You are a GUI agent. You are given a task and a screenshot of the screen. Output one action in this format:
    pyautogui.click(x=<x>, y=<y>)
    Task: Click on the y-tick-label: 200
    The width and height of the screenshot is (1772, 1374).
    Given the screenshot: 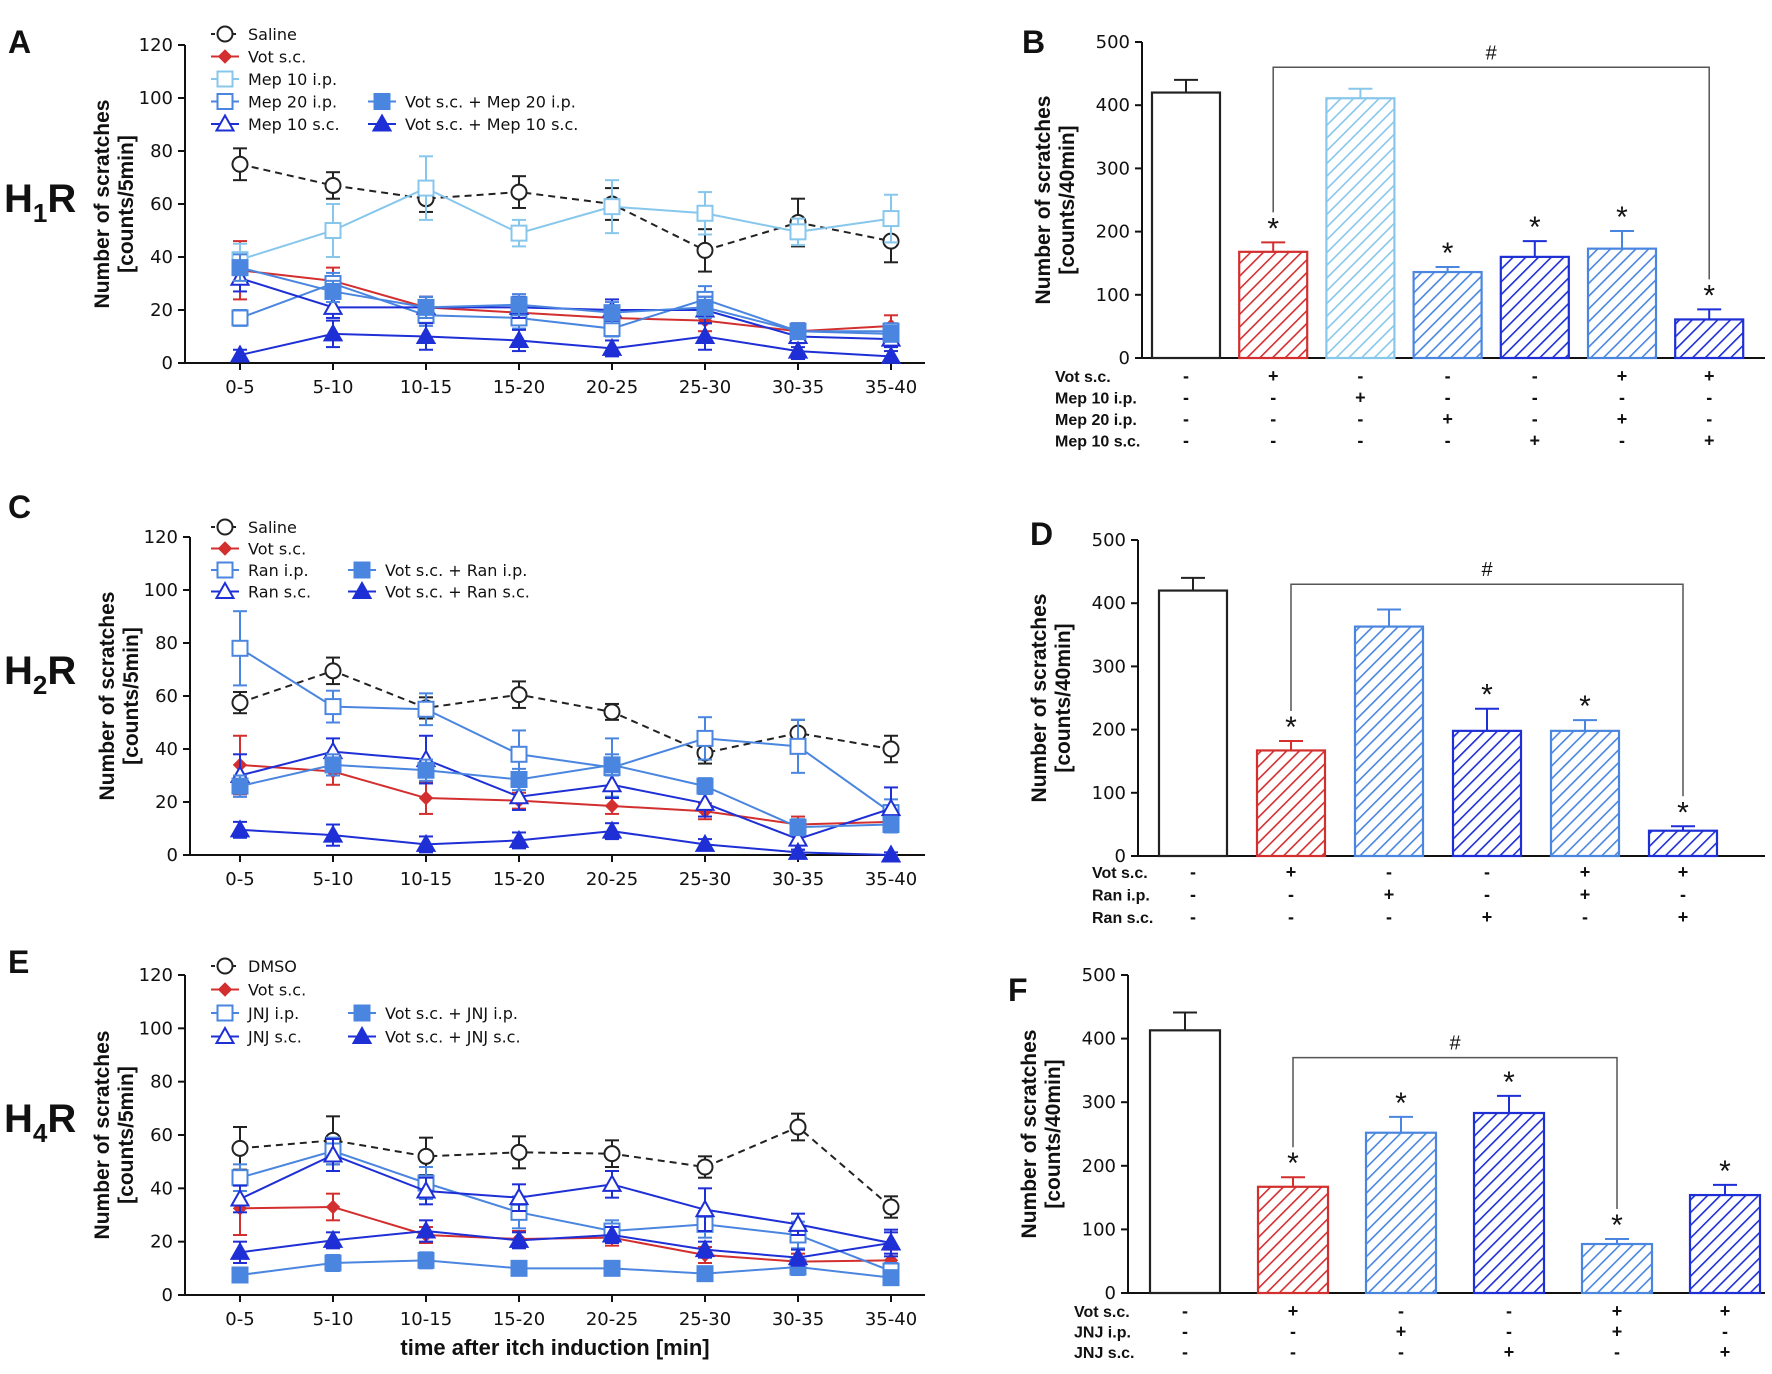 What is the action you would take?
    pyautogui.click(x=1099, y=1166)
    